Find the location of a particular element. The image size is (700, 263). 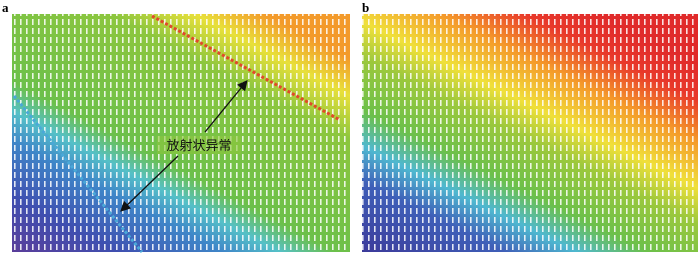

panel-label: b is located at coordinates (365, 7).